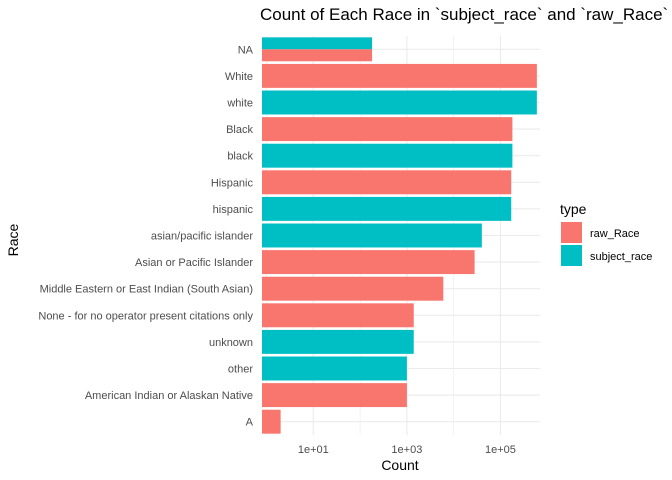  What do you see at coordinates (239, 104) in the screenshot?
I see `y-tick-label: white` at bounding box center [239, 104].